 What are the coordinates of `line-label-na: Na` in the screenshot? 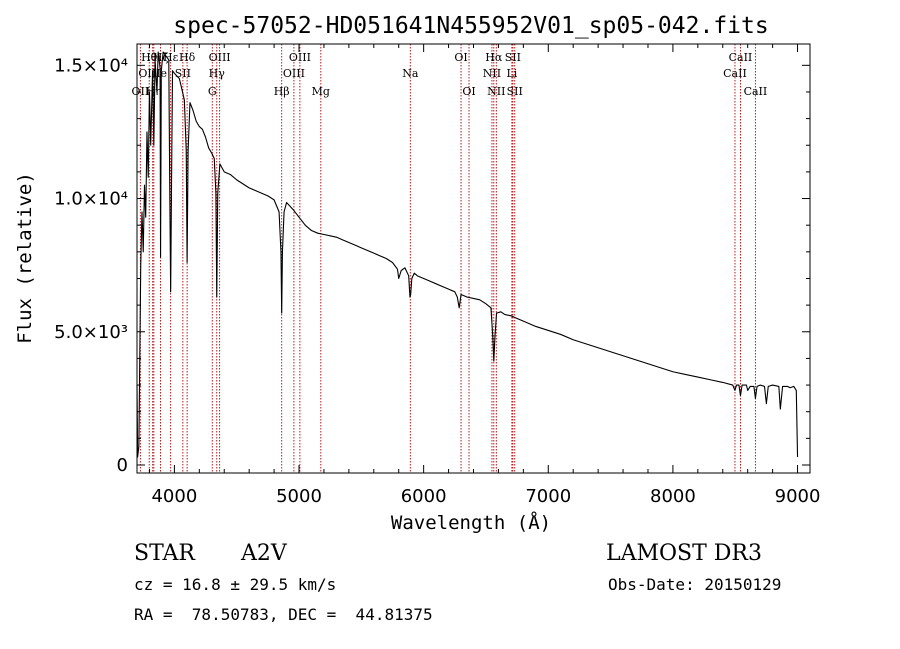 It's located at (410, 73).